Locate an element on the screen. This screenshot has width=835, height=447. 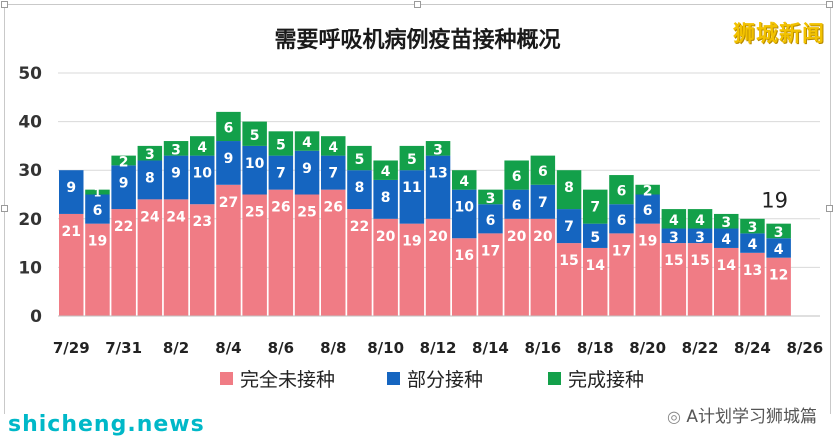
data-label: 17 is located at coordinates (490, 251).